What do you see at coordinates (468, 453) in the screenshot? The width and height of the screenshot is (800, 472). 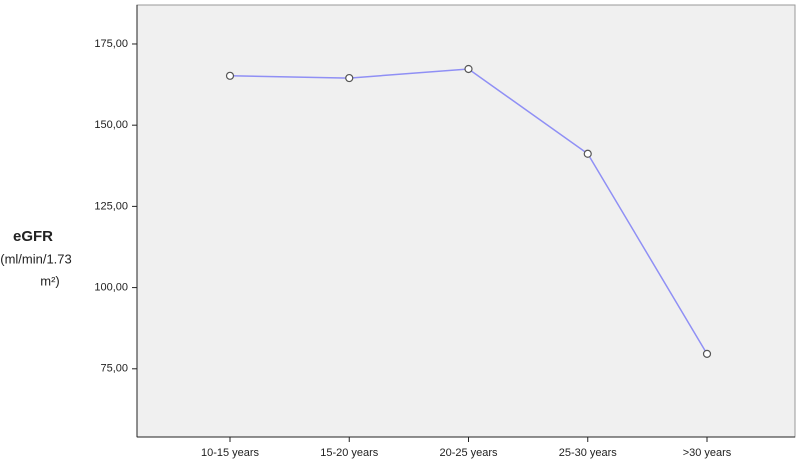 I see `x-tick-label: 20-25 years` at bounding box center [468, 453].